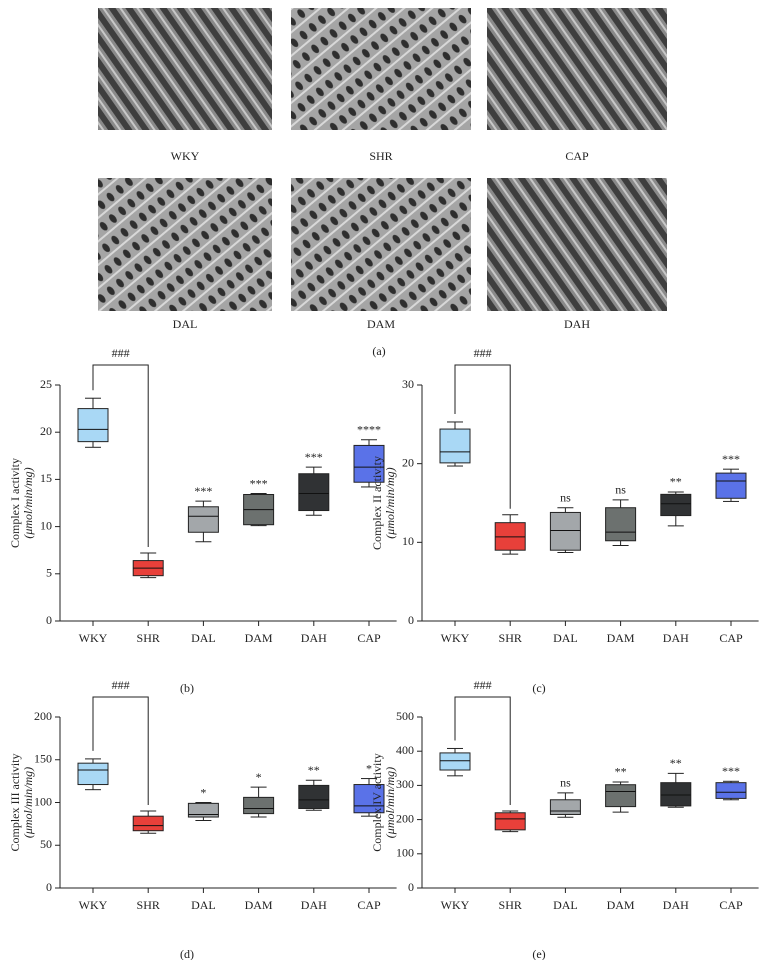 This screenshot has height=960, width=759. I want to click on caption: (e), so click(538, 953).